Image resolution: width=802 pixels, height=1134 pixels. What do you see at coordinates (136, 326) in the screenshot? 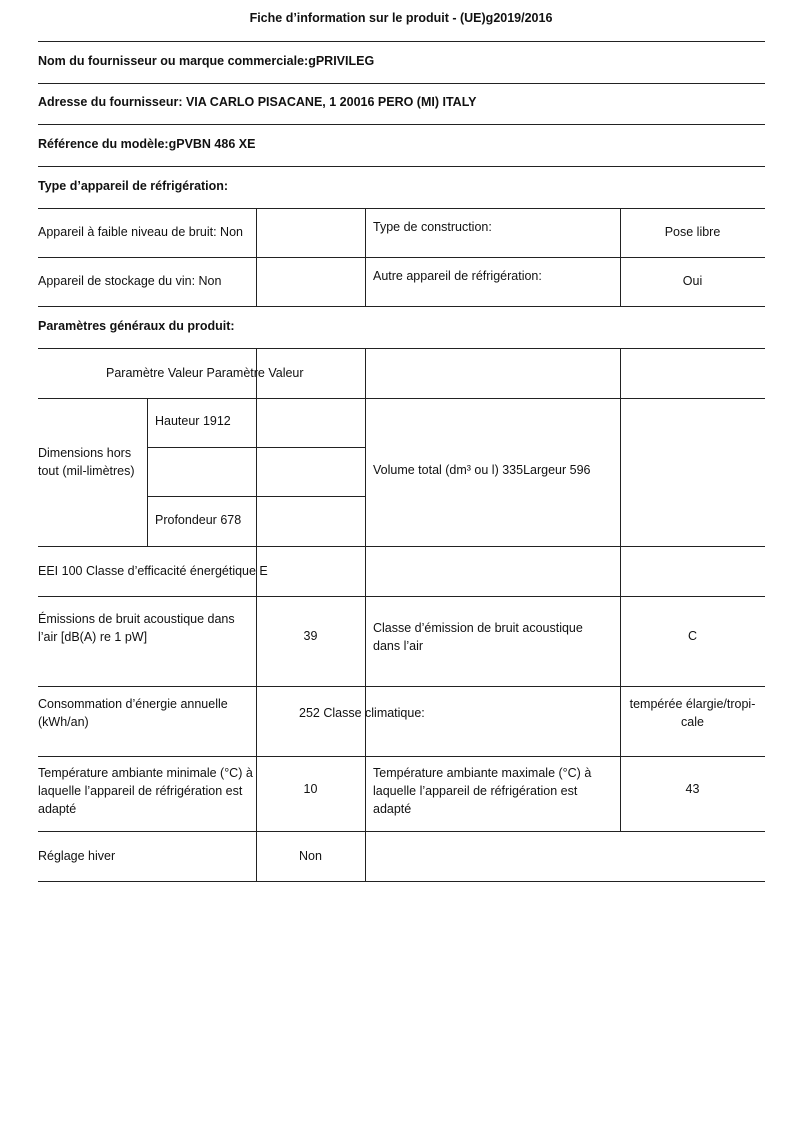
I see `general-params-heading: Paramètres généraux du produit:` at bounding box center [136, 326].